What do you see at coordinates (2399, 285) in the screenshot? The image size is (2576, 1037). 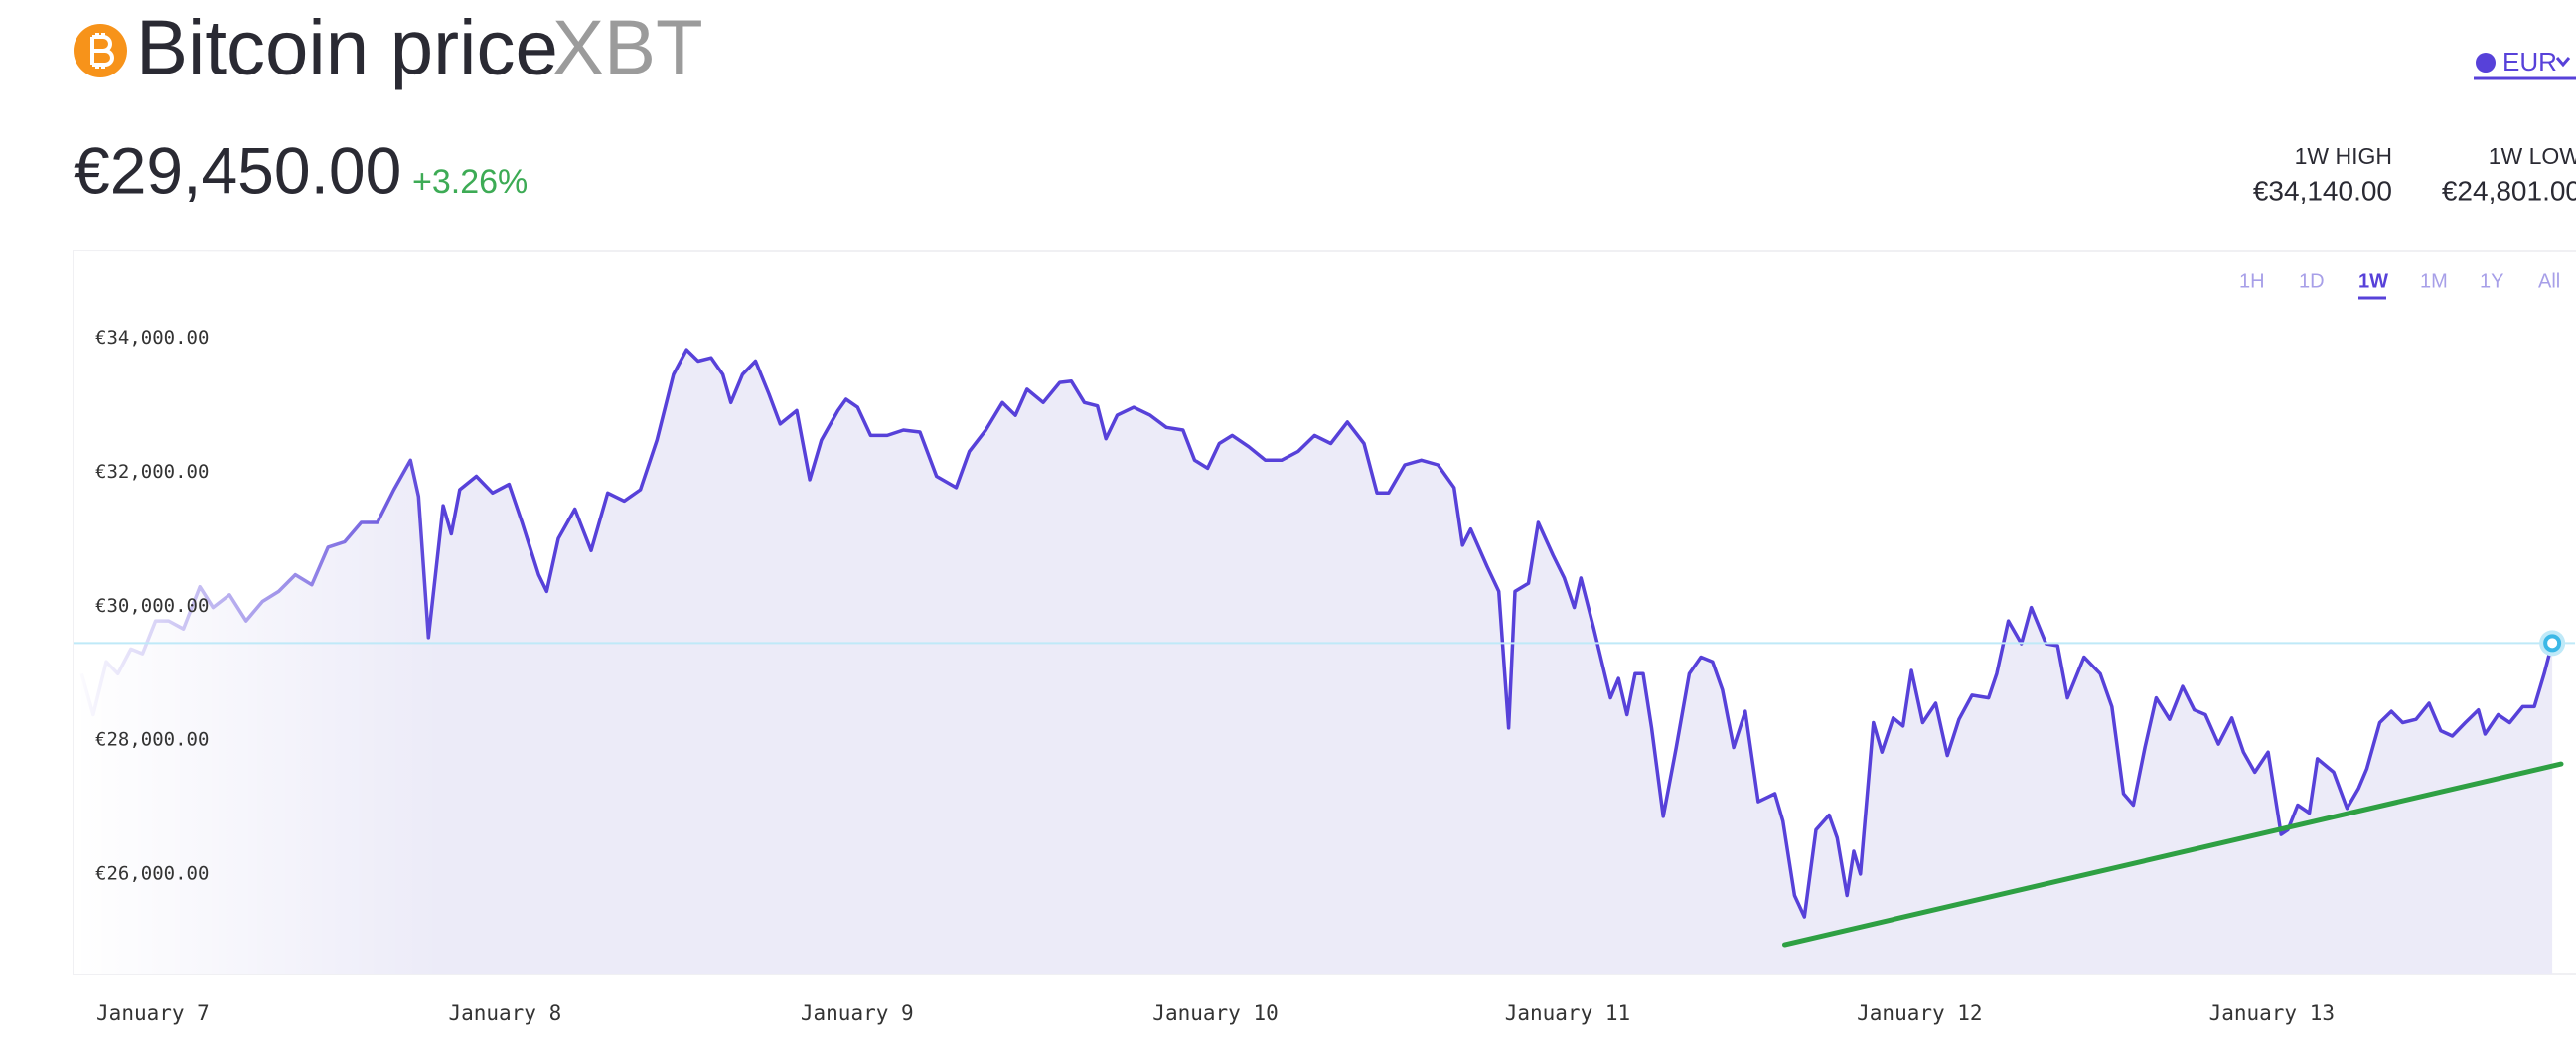 I see `timeframe-tabs: 1H 1D 1W 1M 1Y All` at bounding box center [2399, 285].